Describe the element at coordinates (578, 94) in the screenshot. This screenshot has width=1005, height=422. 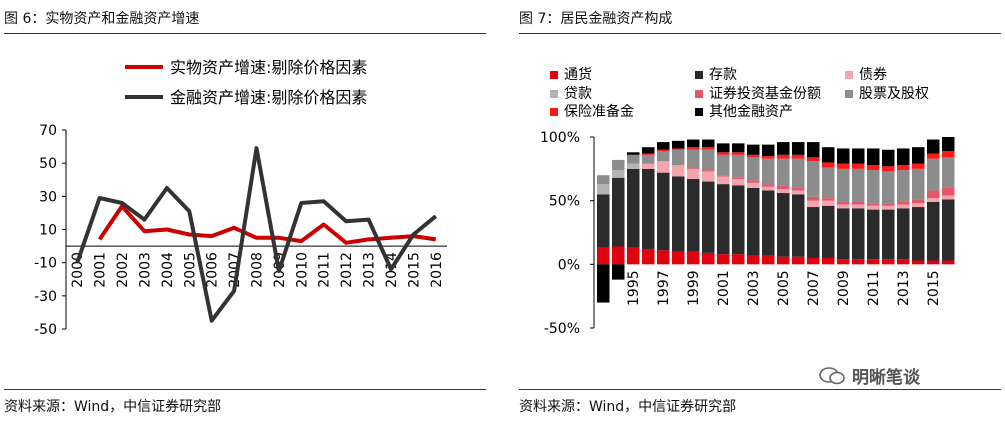
I see `legend-label-4: 贷款` at that location.